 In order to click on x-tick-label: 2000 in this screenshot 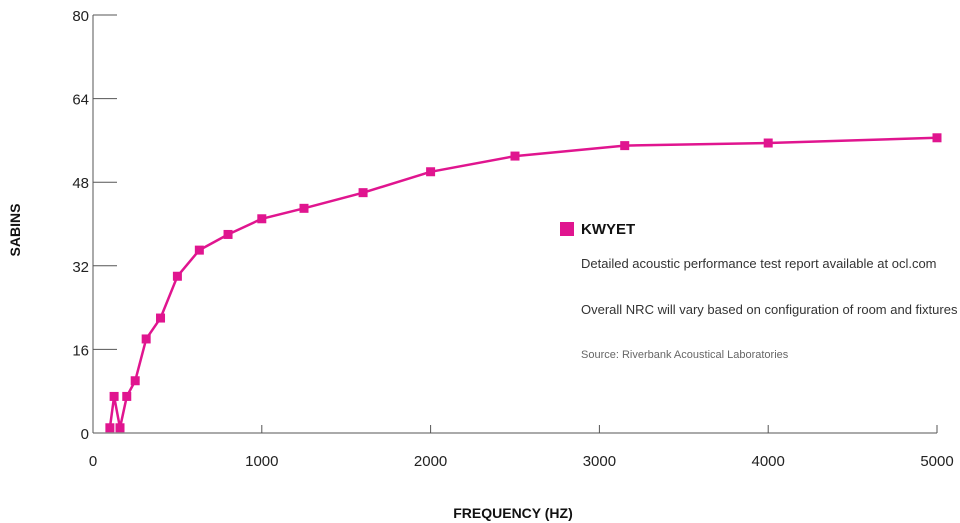, I will do `click(430, 461)`.